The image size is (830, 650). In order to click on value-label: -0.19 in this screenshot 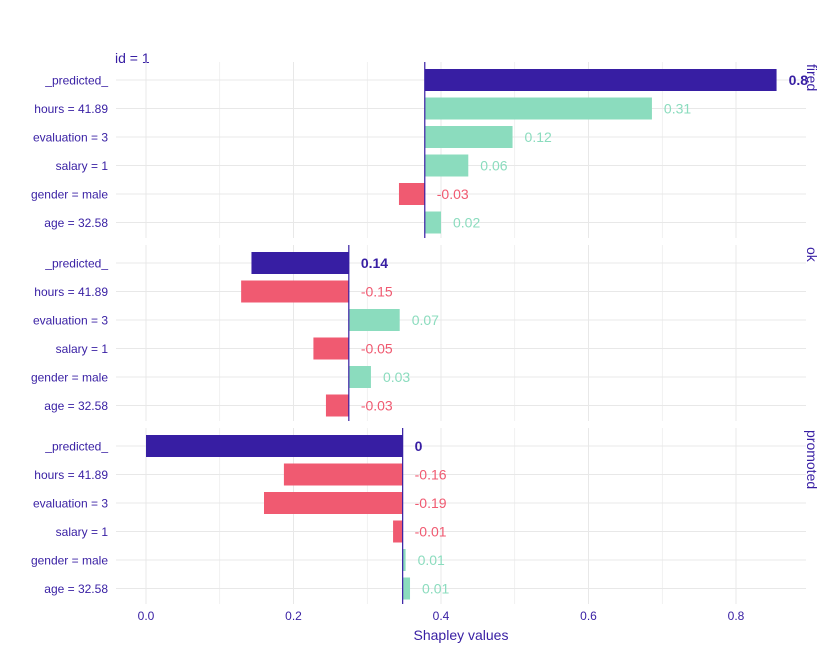, I will do `click(431, 503)`.